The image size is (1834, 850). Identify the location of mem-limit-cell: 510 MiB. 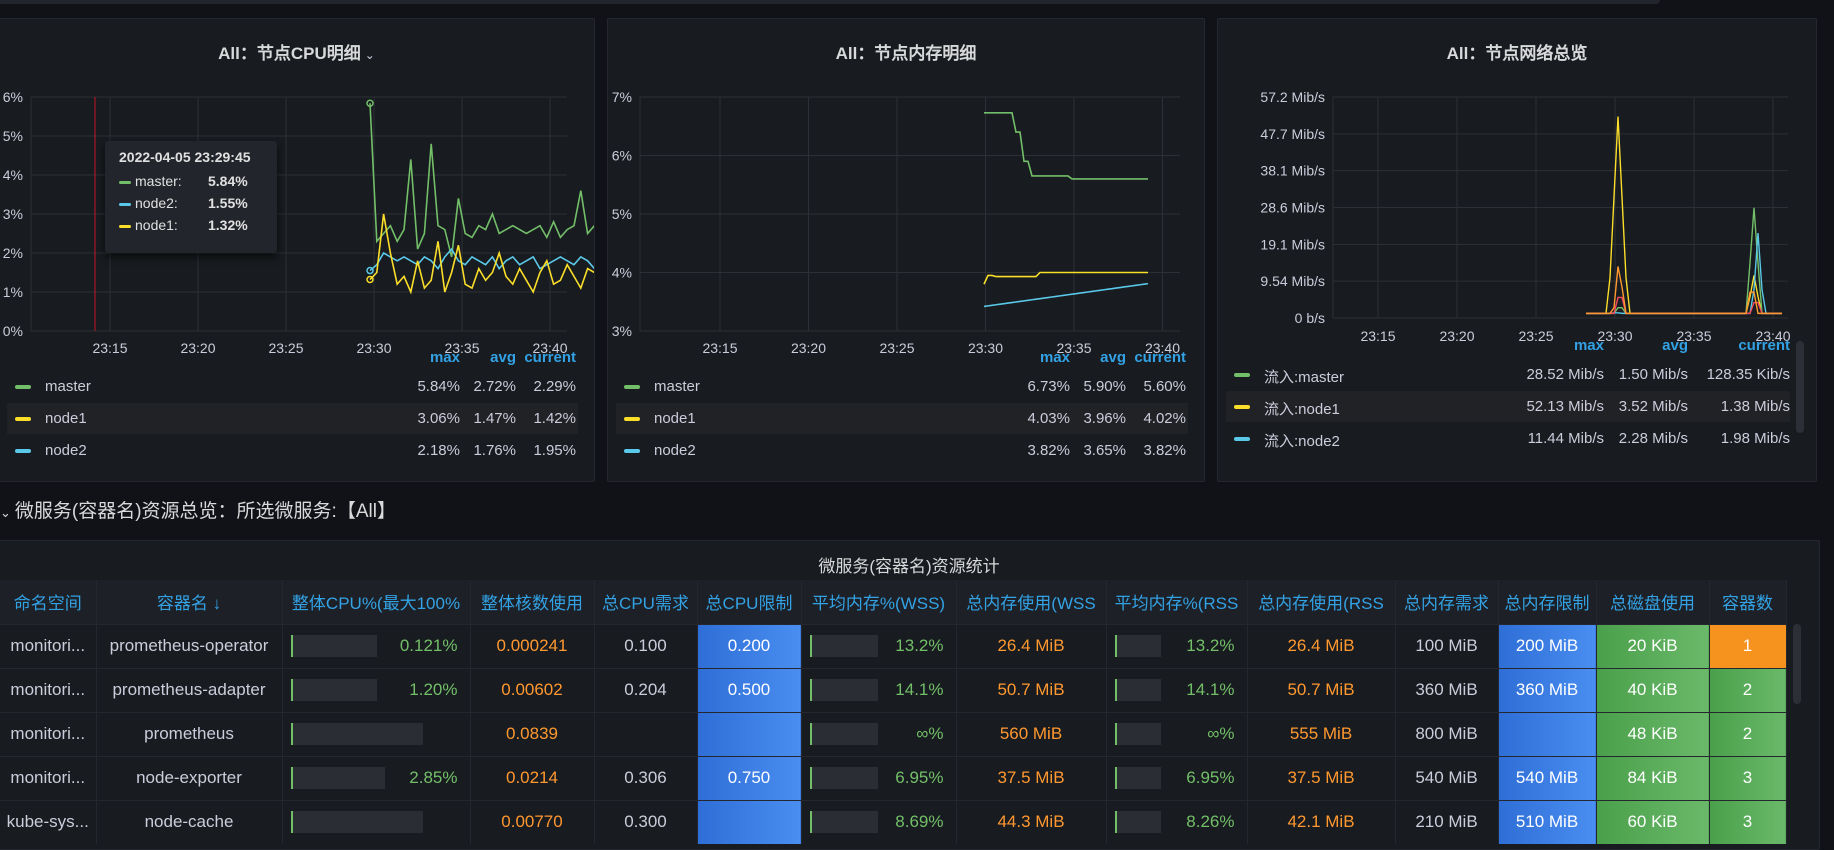
(1547, 821).